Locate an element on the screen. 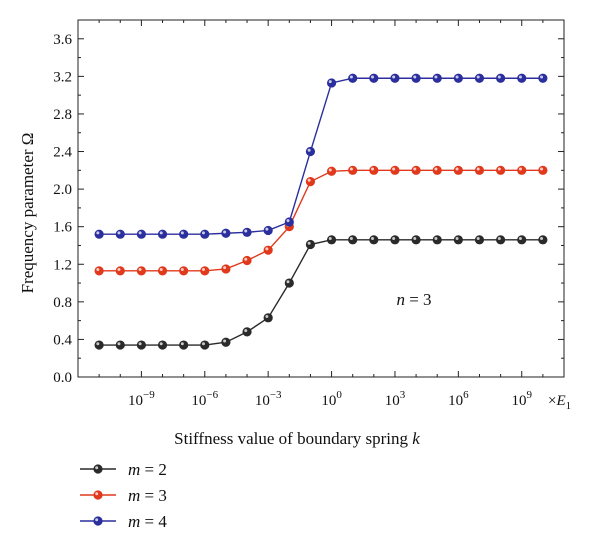 The image size is (600, 548). x-unit-symbol: E is located at coordinates (560, 401).